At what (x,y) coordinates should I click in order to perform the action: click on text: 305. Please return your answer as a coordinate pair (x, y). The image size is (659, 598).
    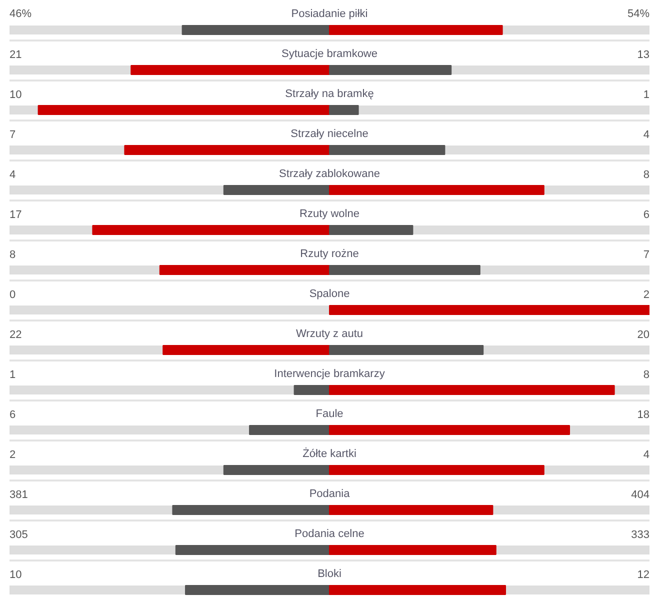
    Looking at the image, I should click on (19, 535).